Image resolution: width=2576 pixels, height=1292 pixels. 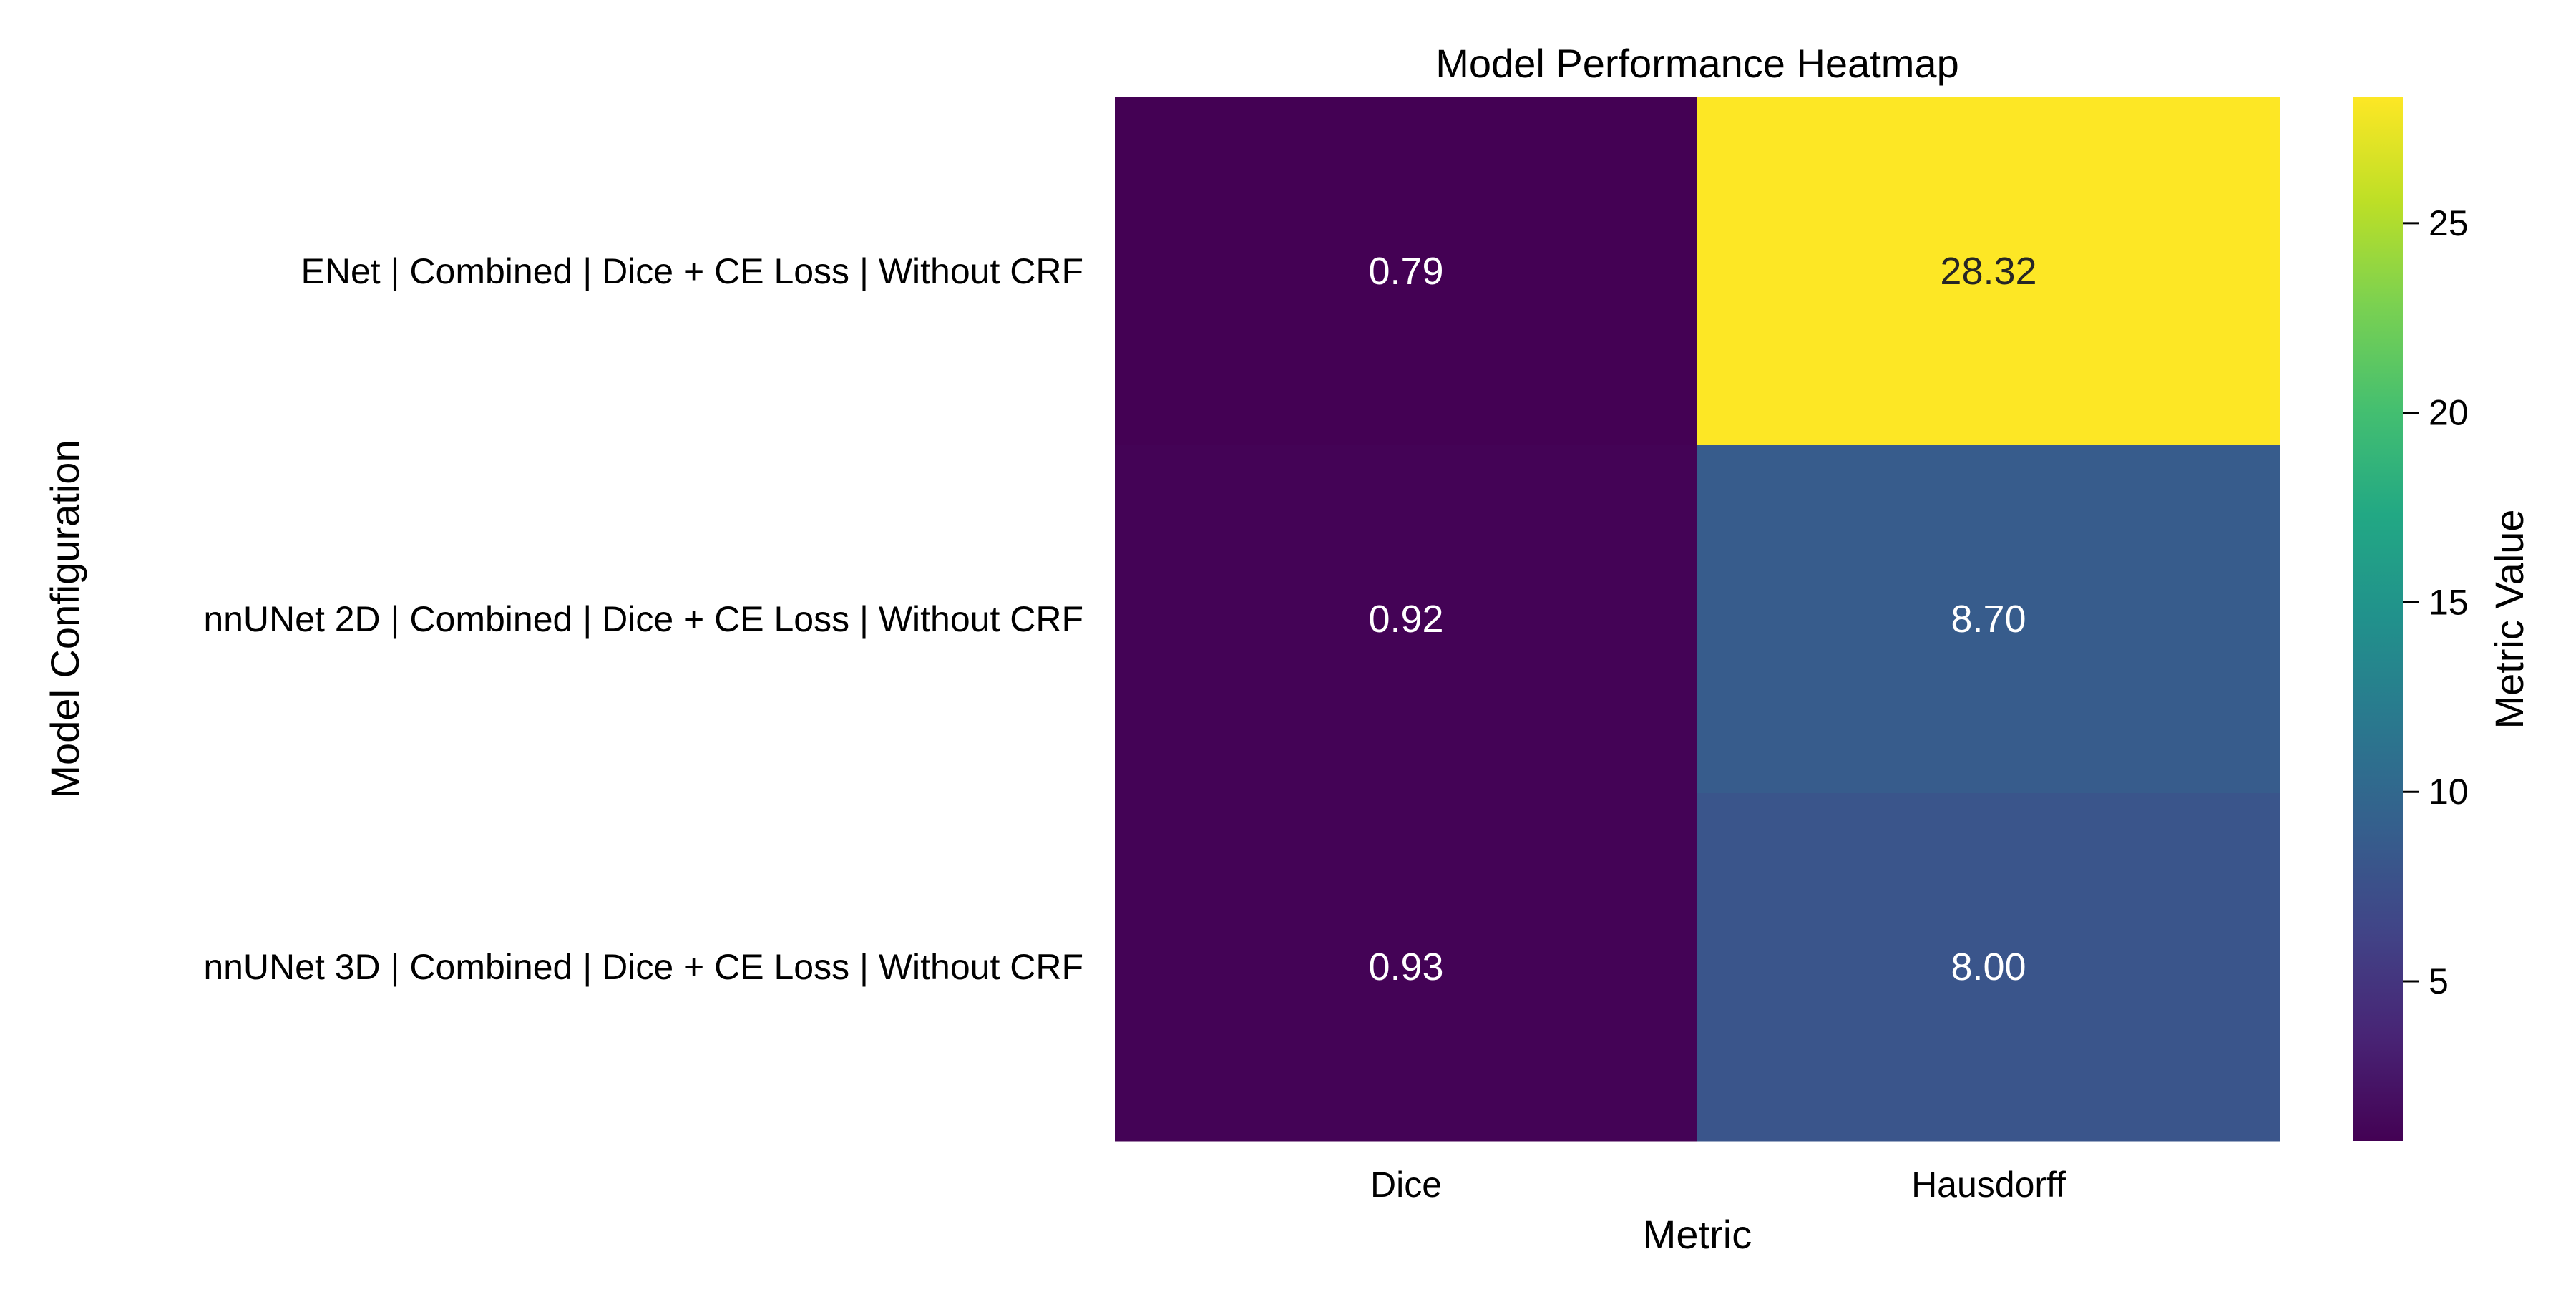 What do you see at coordinates (2449, 223) in the screenshot?
I see `colorbar-tick-label: 25` at bounding box center [2449, 223].